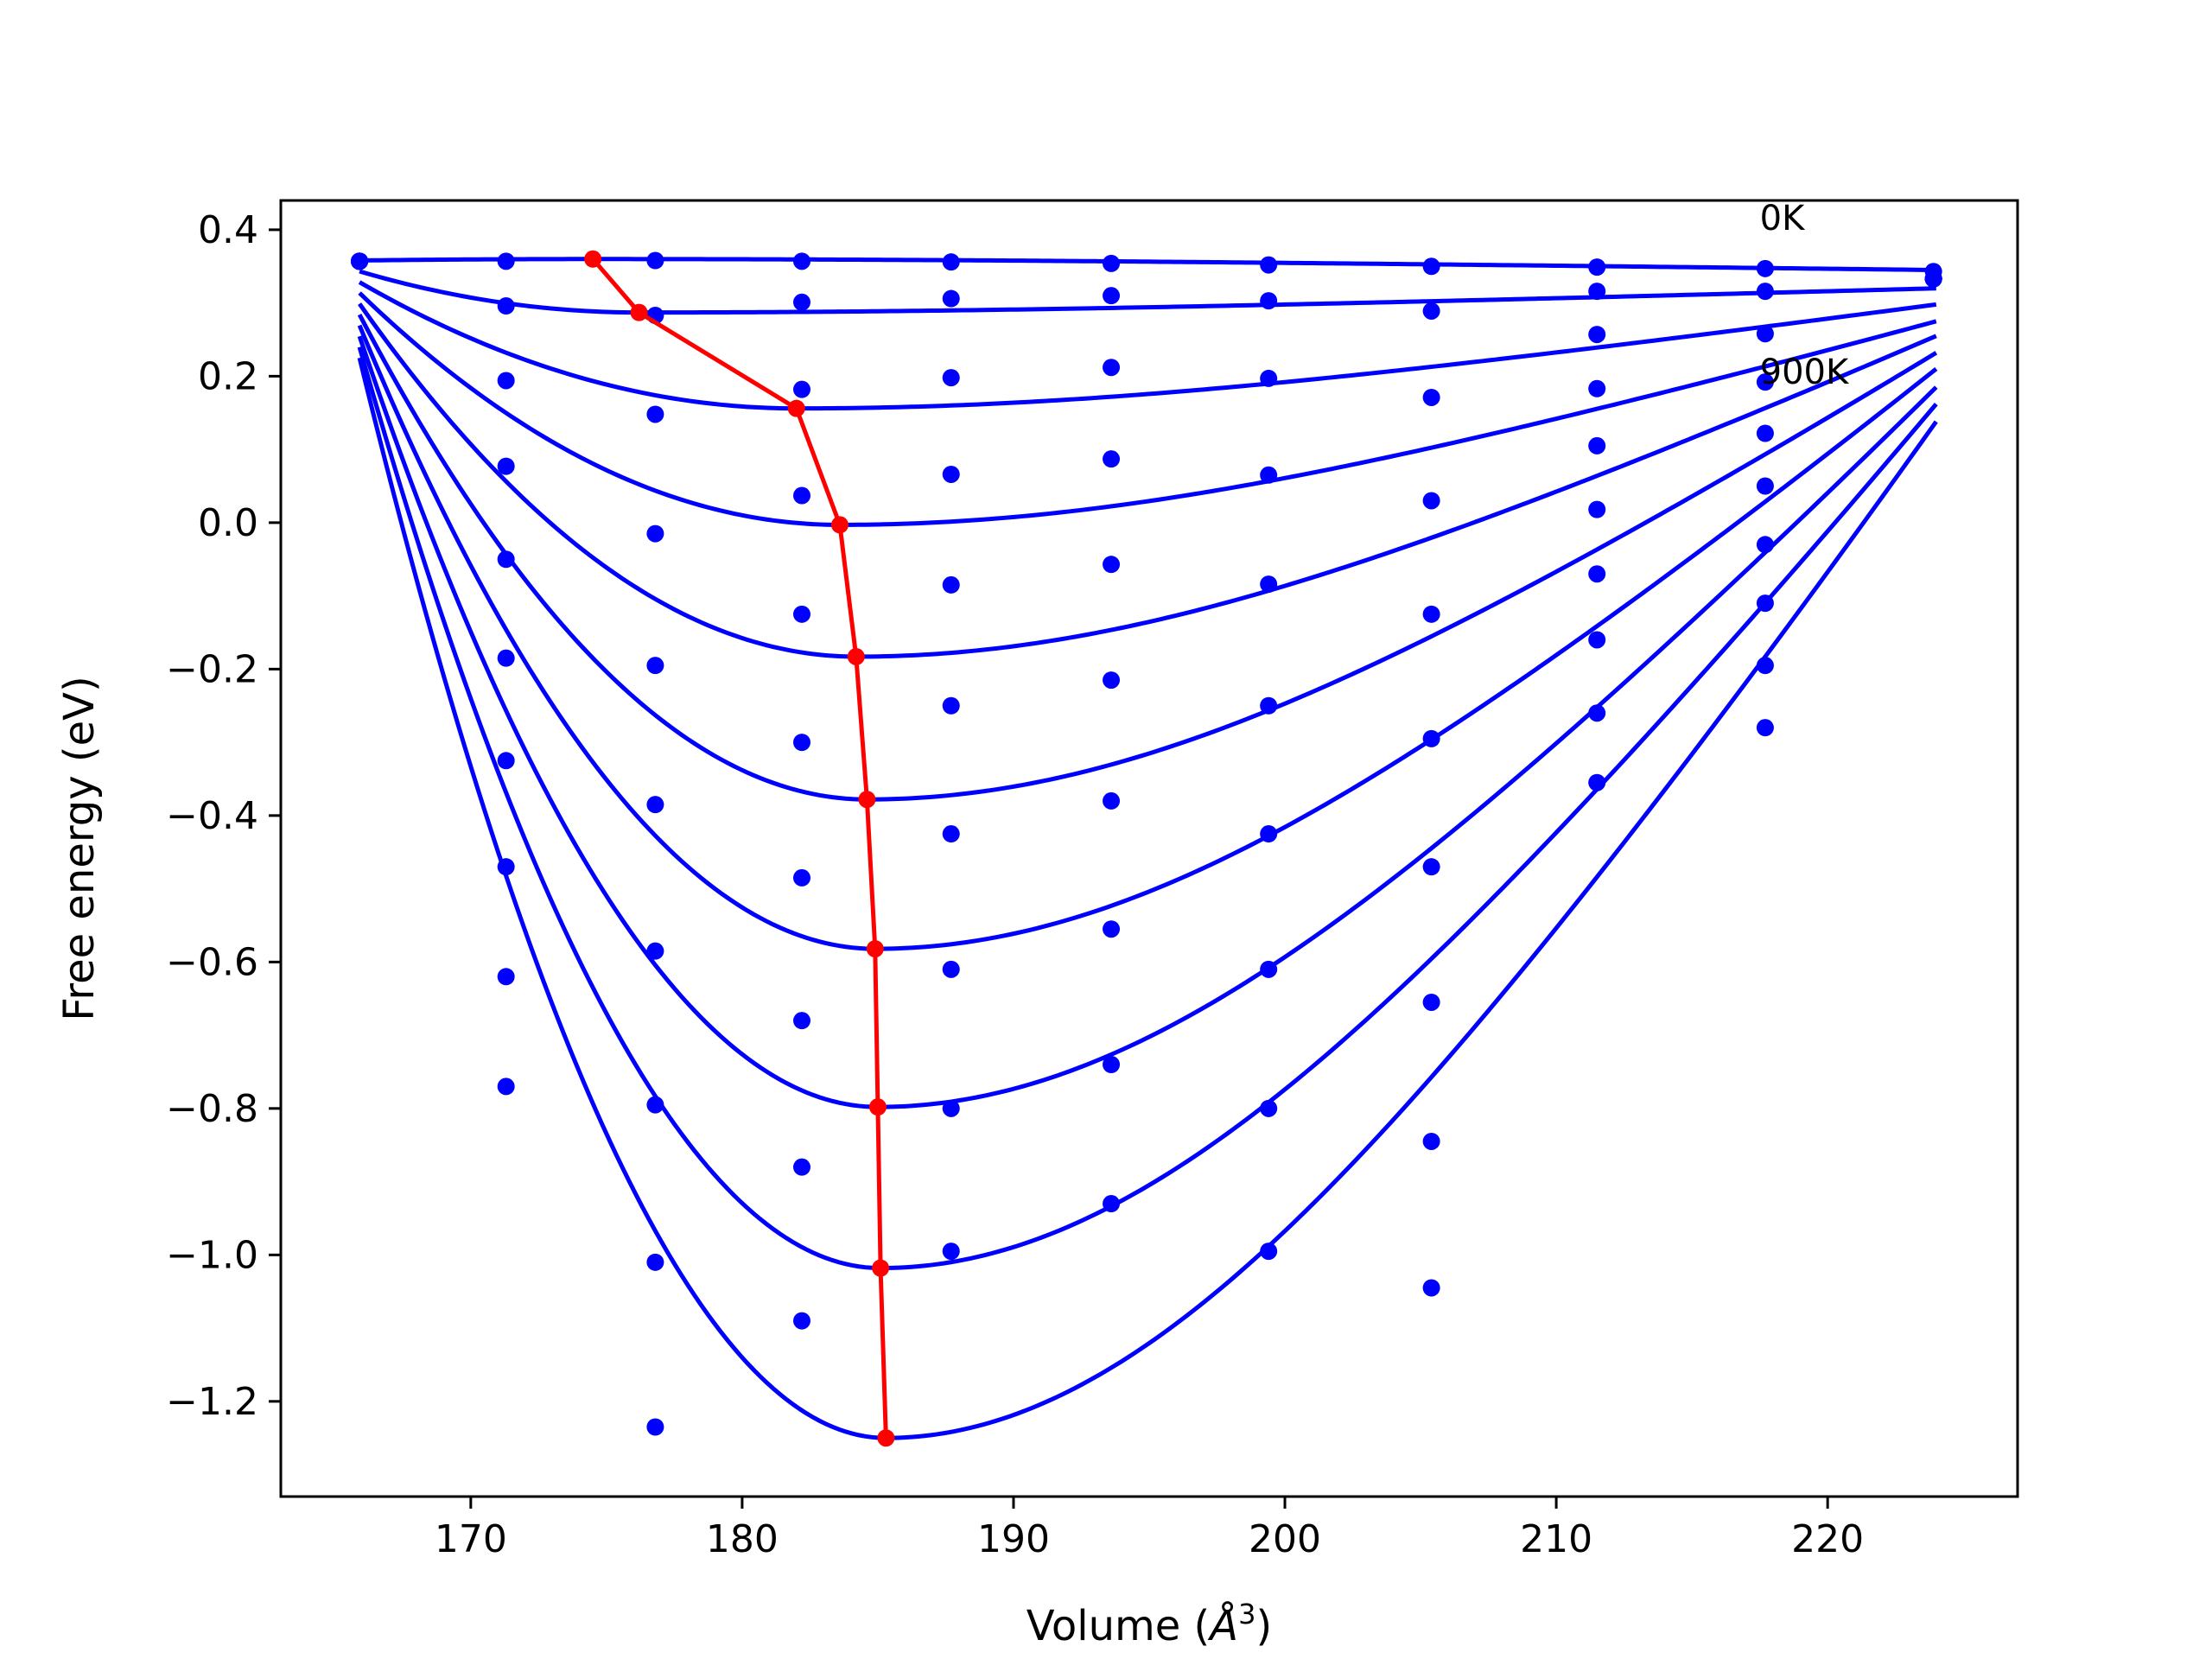  I want to click on y-axis: 0.4 0.2 0.0 −0.2 −0.4 −0.6 −0.8 −1.0 −1.2, so click(223, 816).